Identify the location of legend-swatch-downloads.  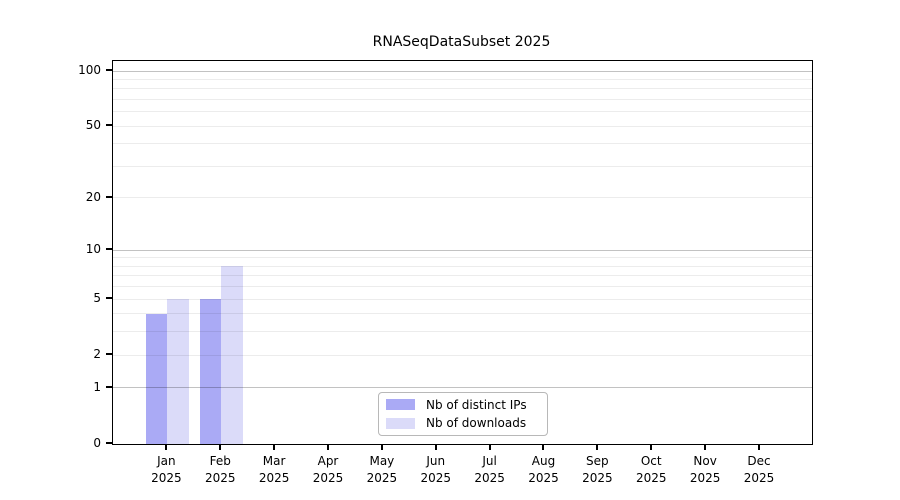
(400, 423).